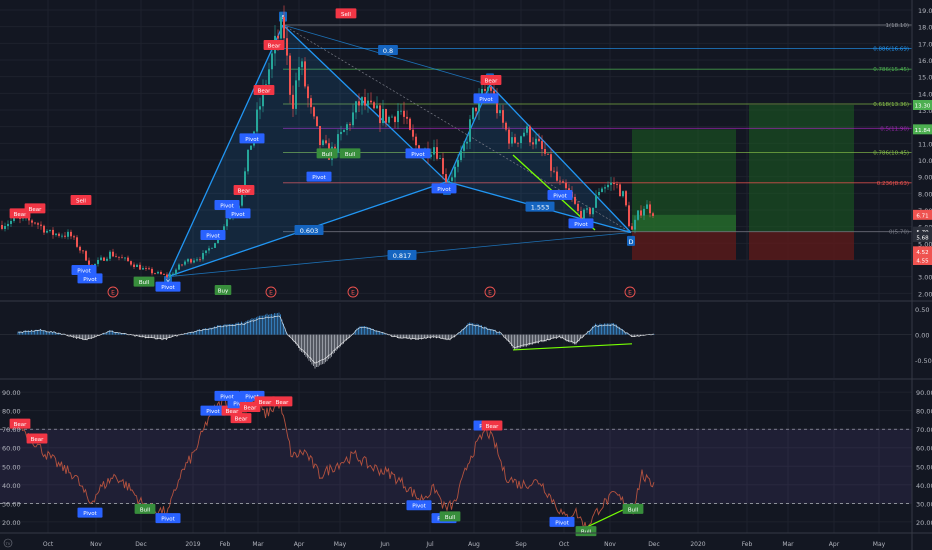  What do you see at coordinates (429, 544) in the screenshot?
I see `x-tick-9: Jul` at bounding box center [429, 544].